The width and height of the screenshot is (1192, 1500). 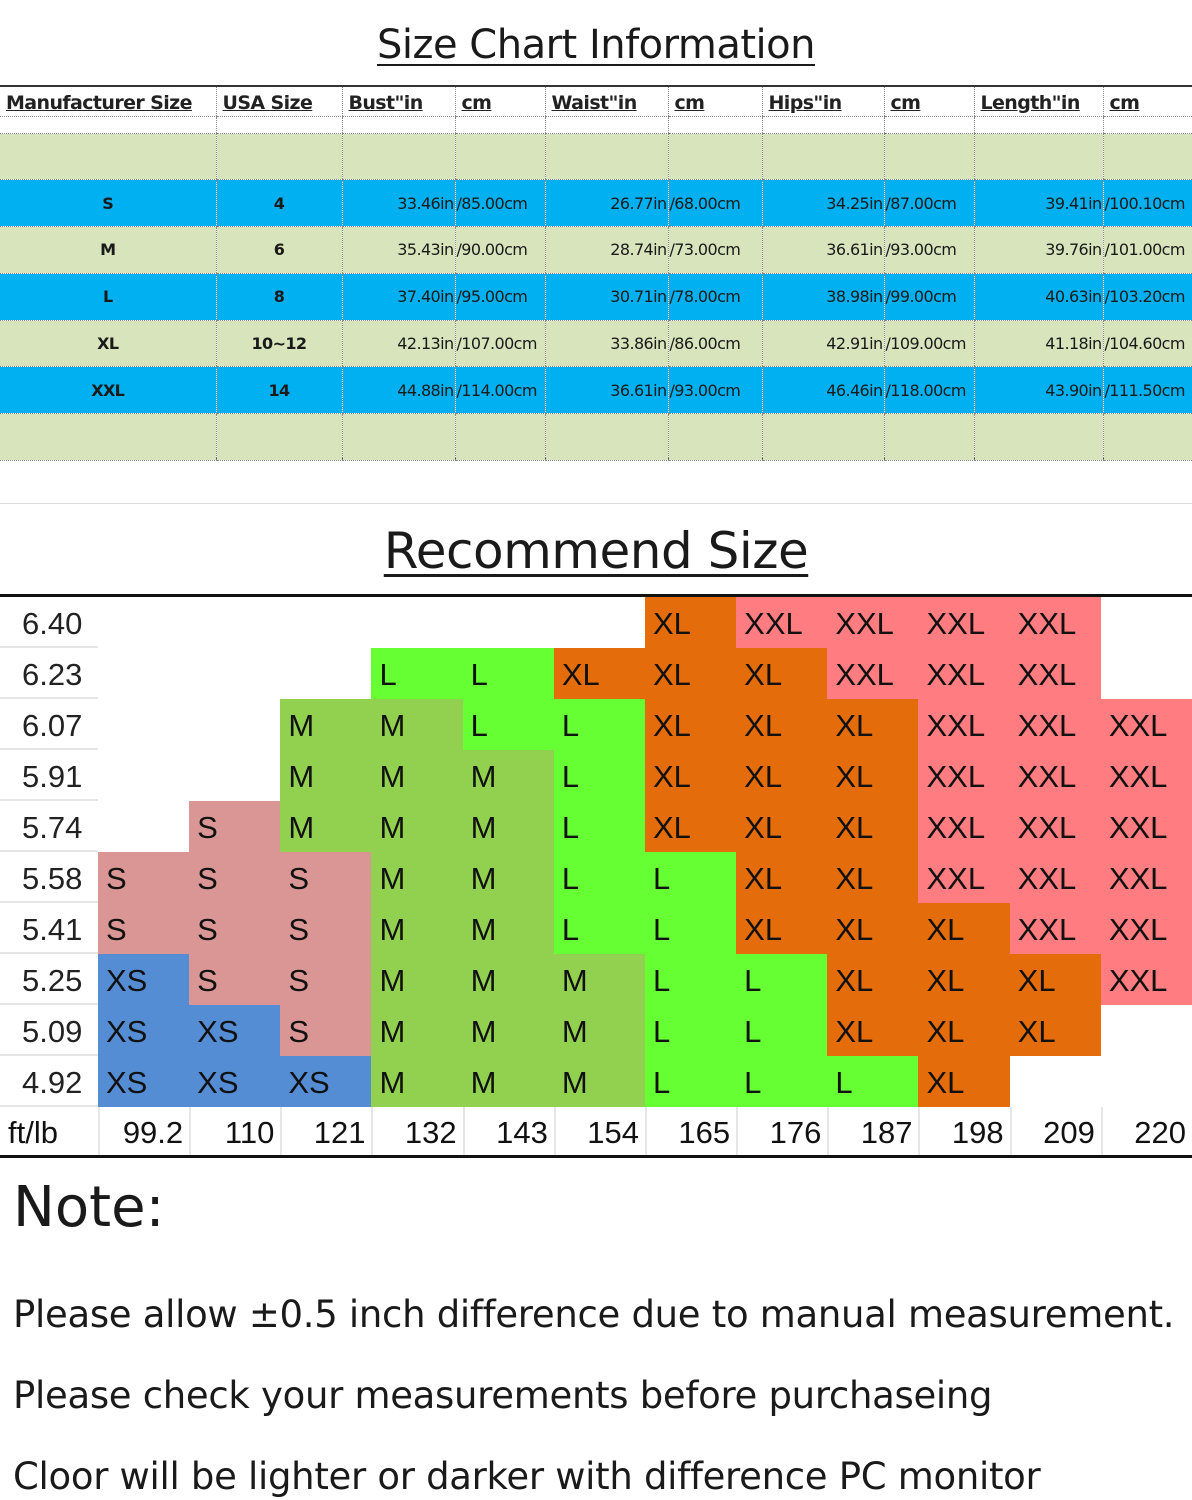 I want to click on cell-waist-in: 28.74in, so click(x=606, y=250).